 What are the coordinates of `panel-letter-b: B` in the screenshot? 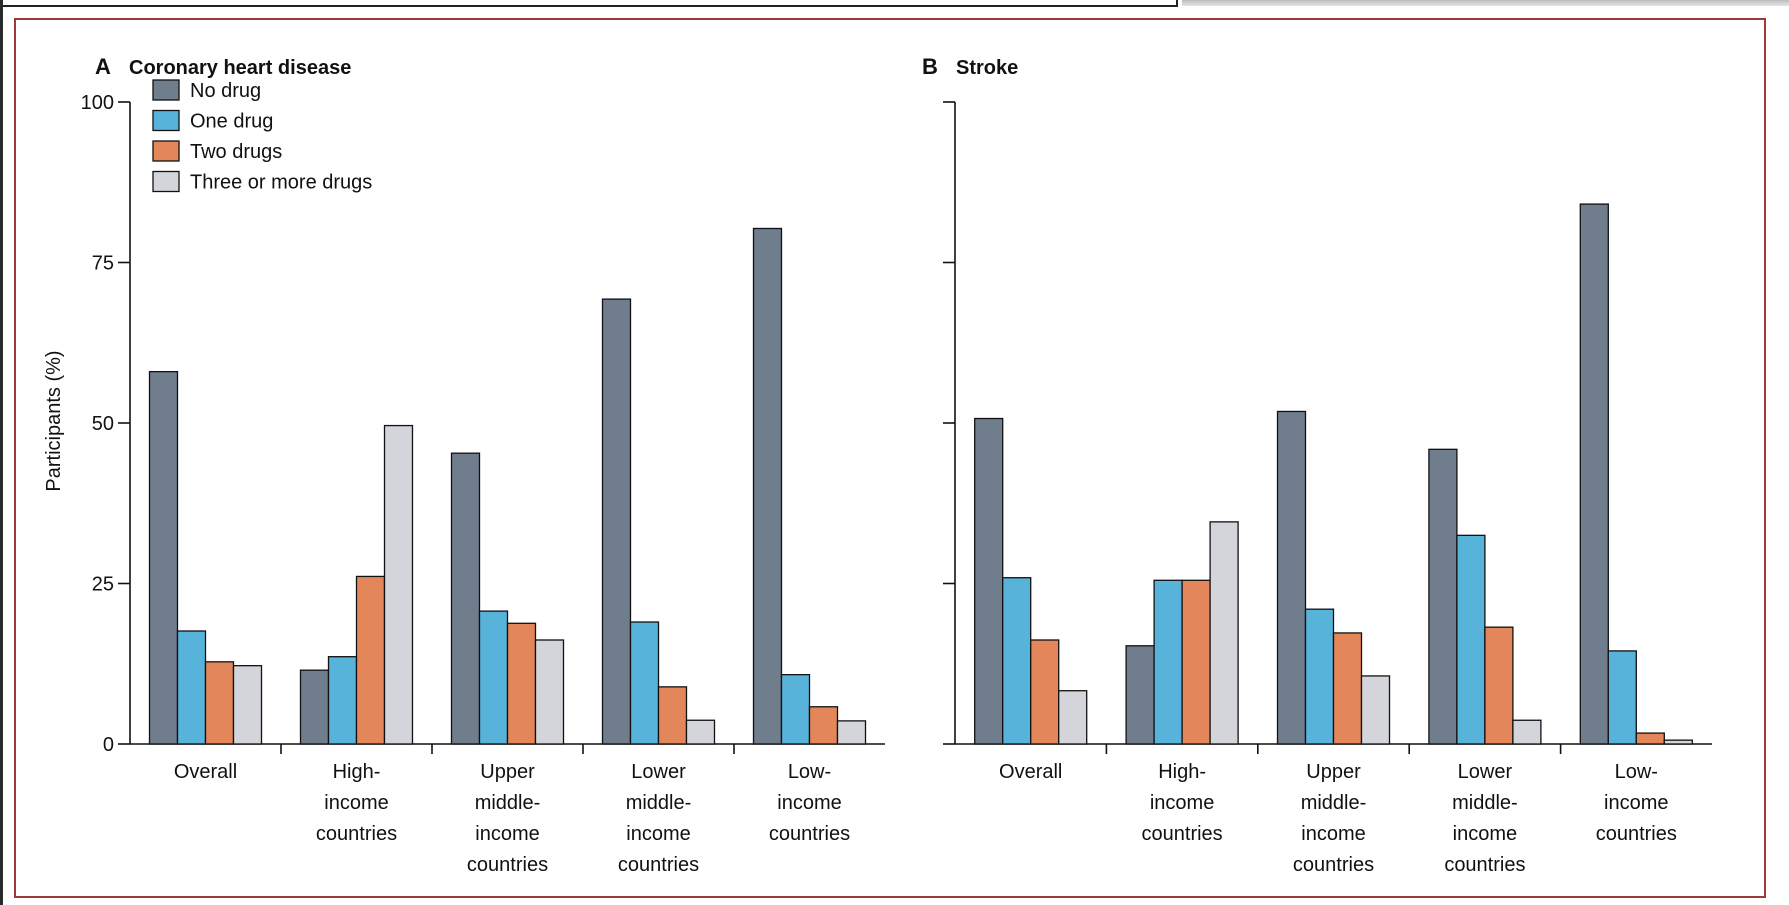 It's located at (930, 66).